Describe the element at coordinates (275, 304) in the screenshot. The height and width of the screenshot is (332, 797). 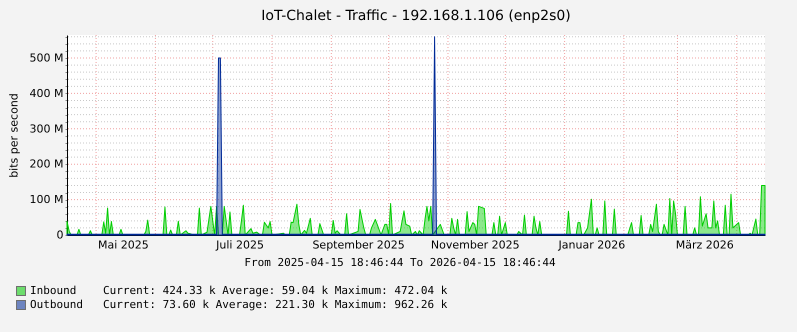
I see `text: Current: 73.60 k Average: 221.30 k Maximum: 962.26 k` at that location.